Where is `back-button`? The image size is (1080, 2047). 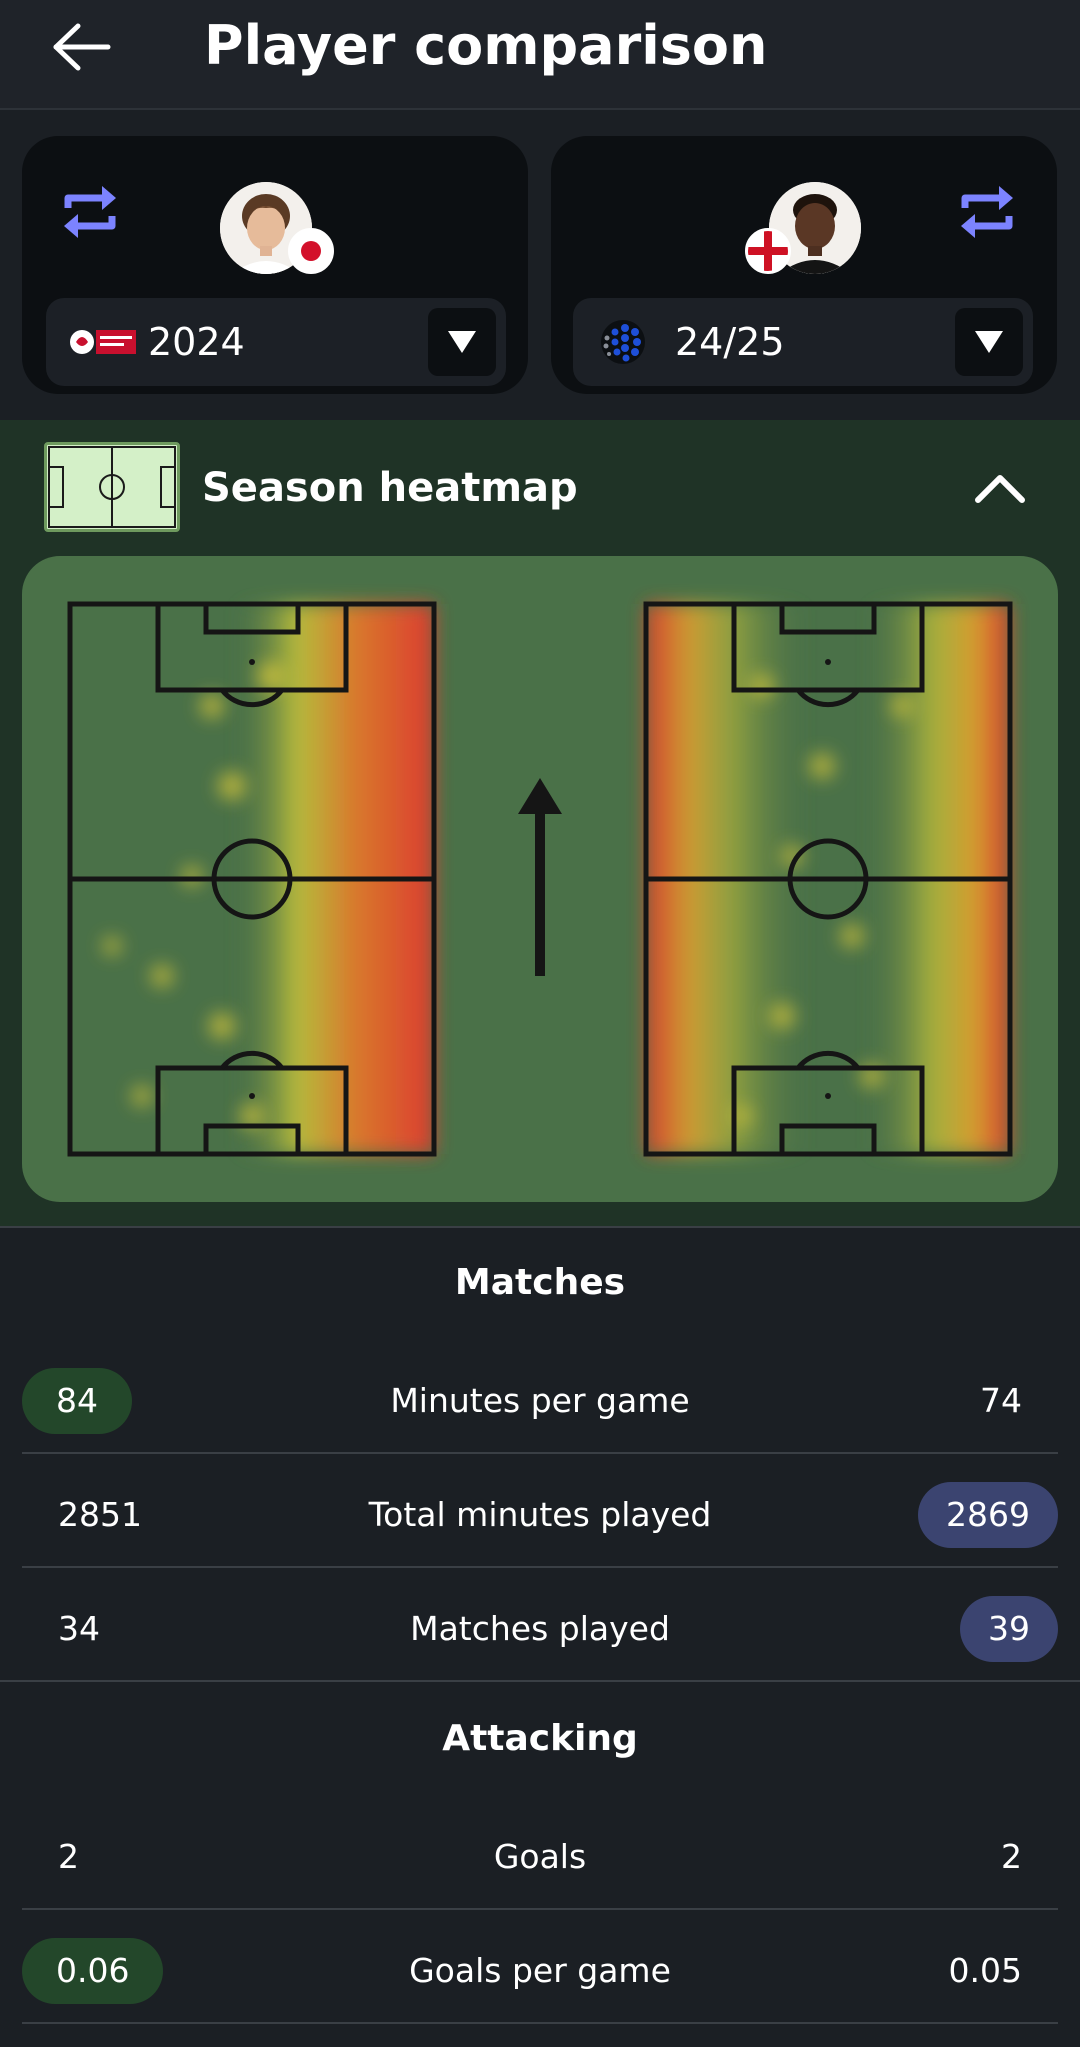
back-button is located at coordinates (81, 47).